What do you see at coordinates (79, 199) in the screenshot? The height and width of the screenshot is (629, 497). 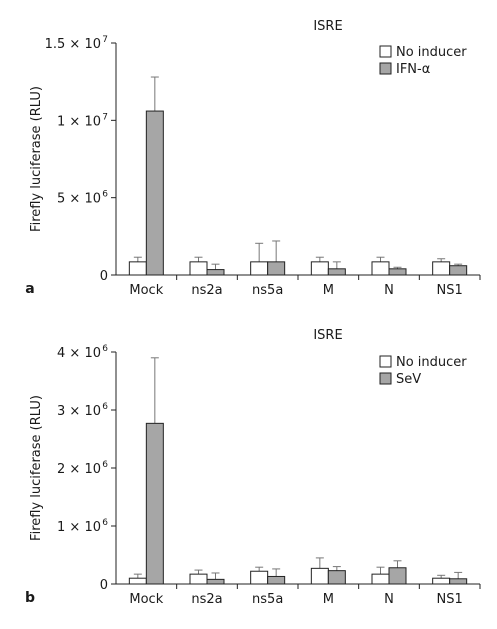 I see `y-tick-label: 5 × 10` at bounding box center [79, 199].